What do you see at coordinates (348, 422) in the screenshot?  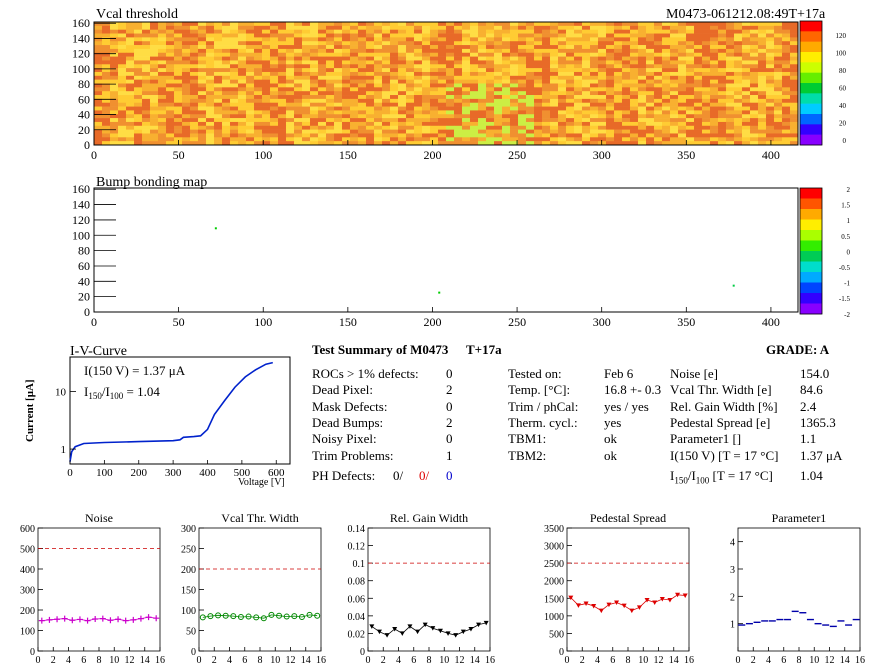 I see `defect-label: Dead Bumps:` at bounding box center [348, 422].